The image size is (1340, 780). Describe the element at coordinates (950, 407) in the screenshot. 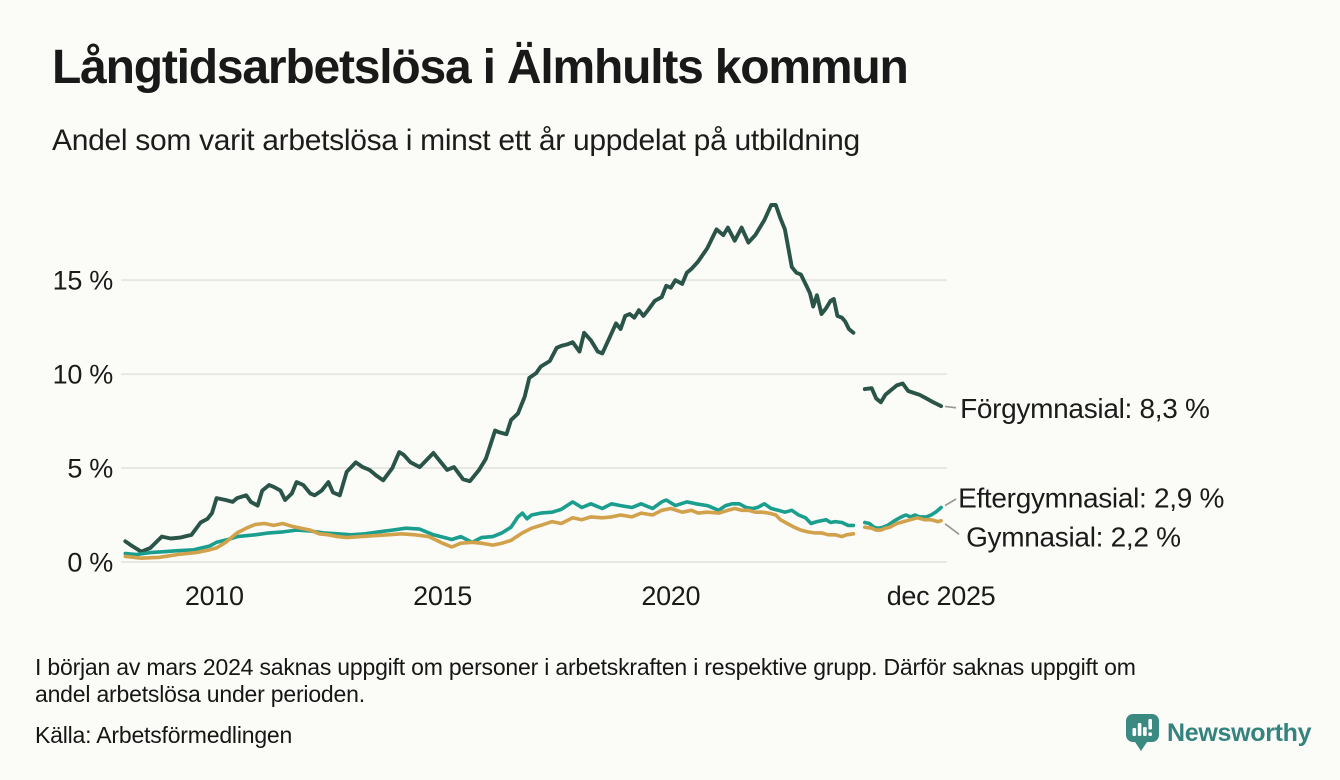

I see `leader-line-forgymnasial` at that location.